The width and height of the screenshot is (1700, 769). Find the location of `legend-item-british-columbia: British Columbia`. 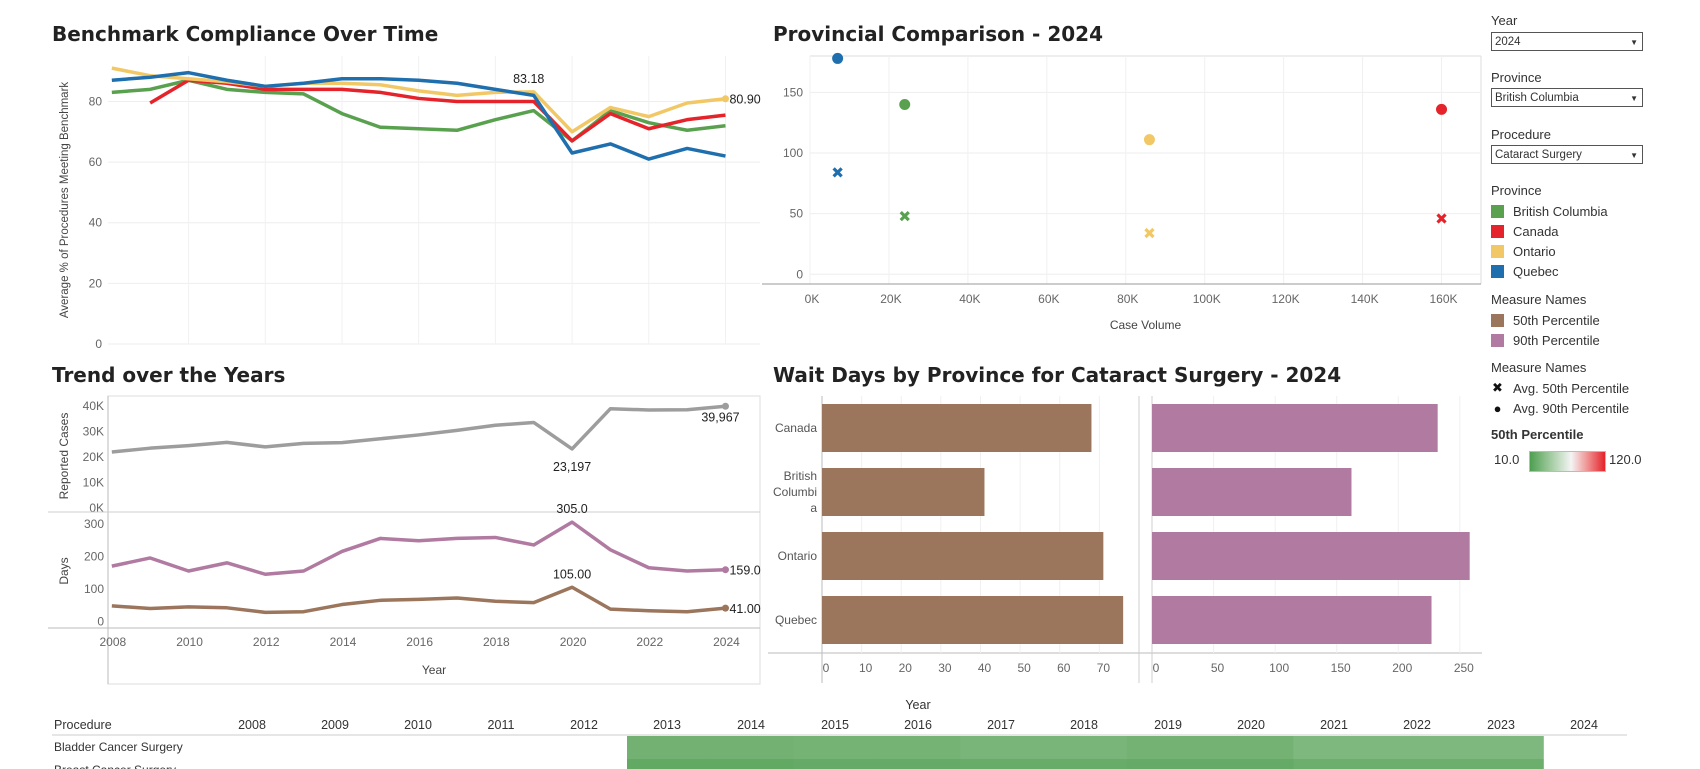

legend-item-british-columbia: British Columbia is located at coordinates (1549, 211).